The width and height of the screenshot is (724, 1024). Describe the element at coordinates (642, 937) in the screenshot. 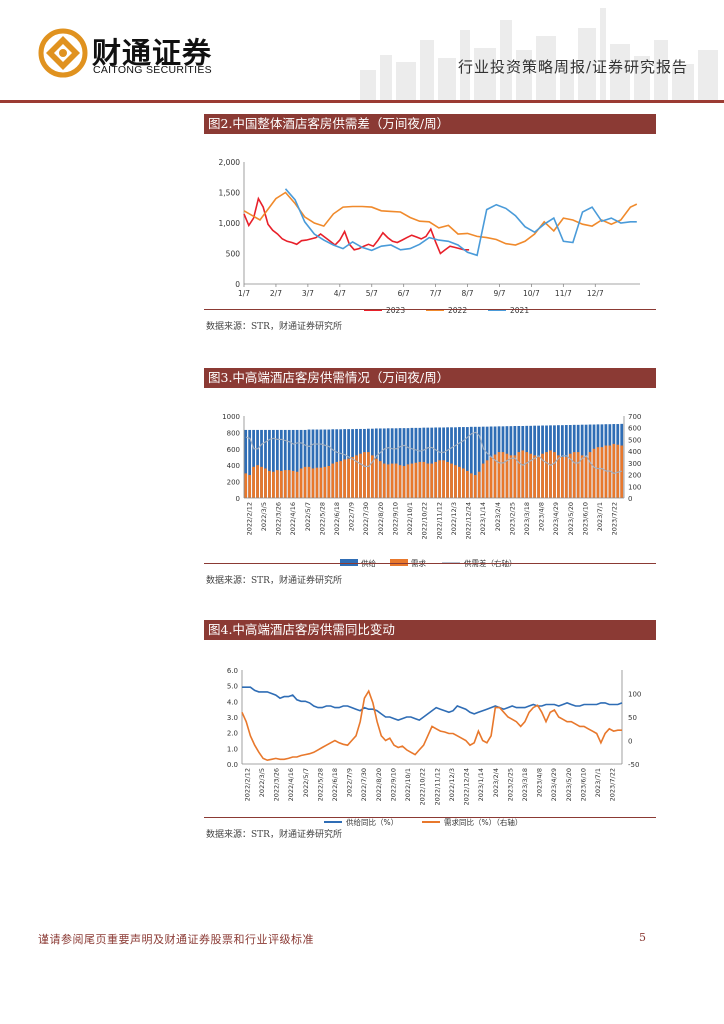

I see `page-number: 5` at that location.